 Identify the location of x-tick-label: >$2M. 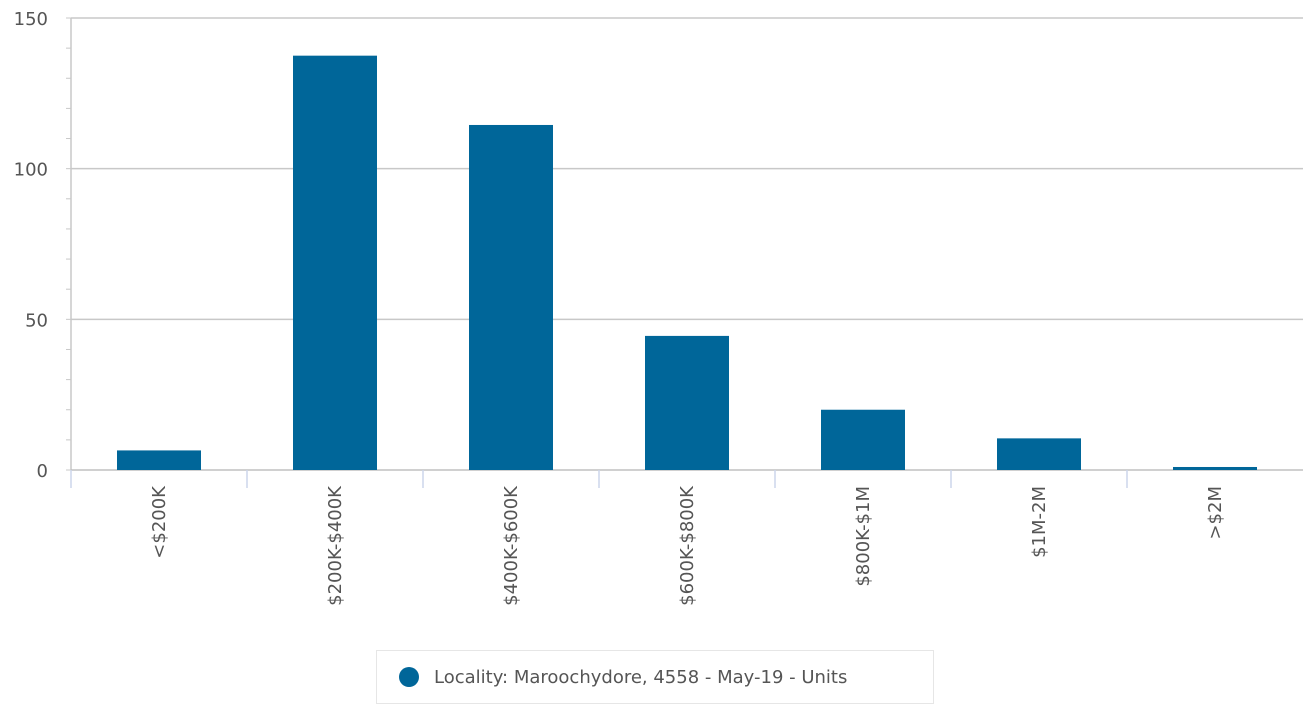
(1215, 513).